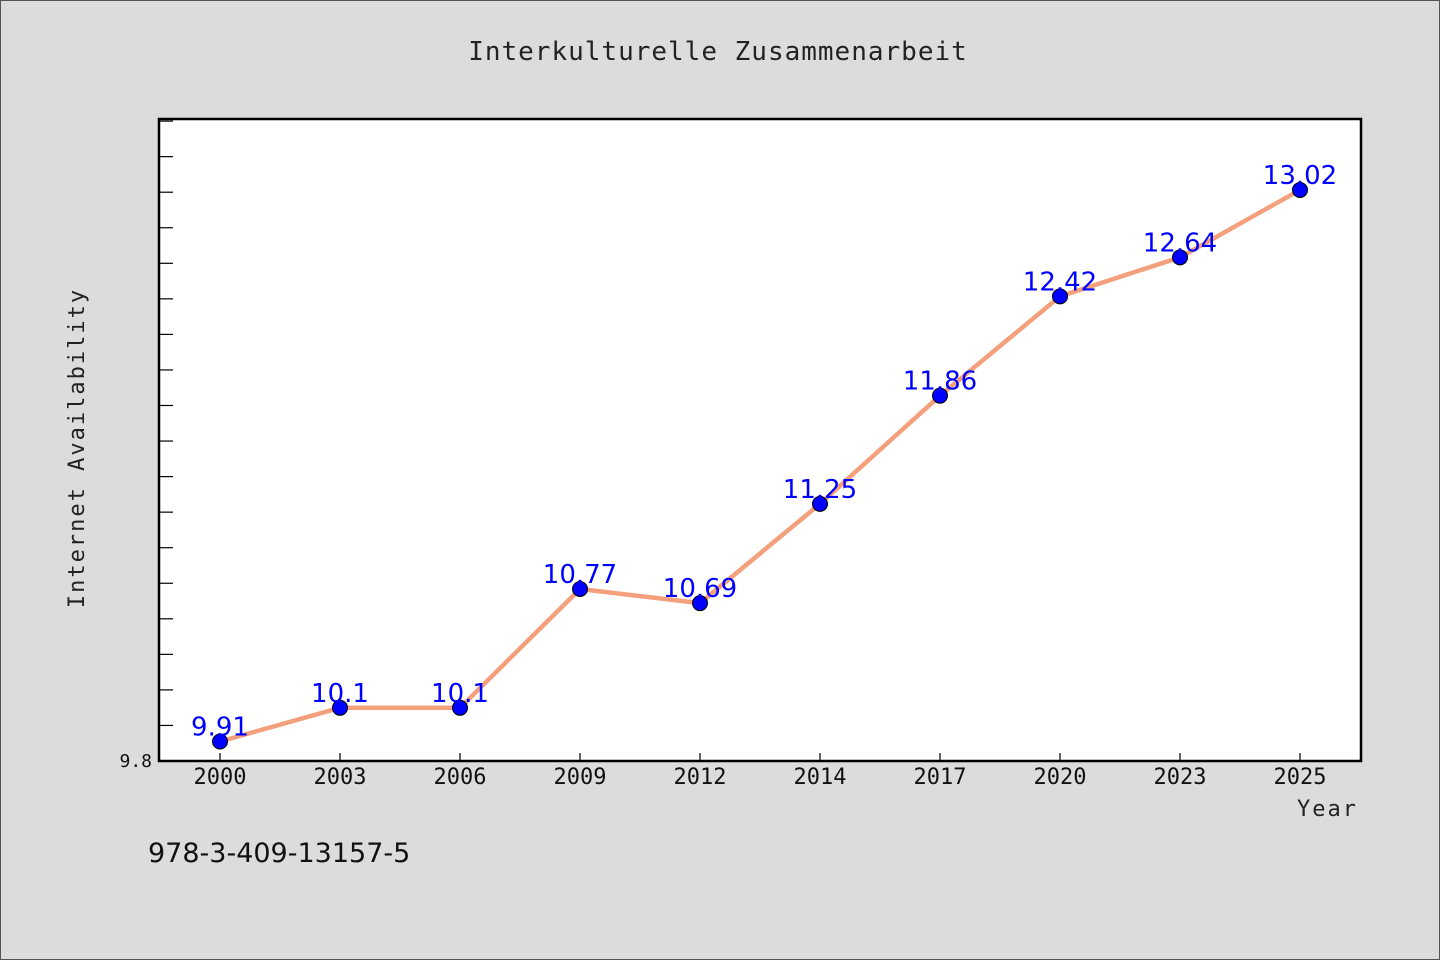 The image size is (1440, 960). I want to click on data-label: 11.25, so click(820, 490).